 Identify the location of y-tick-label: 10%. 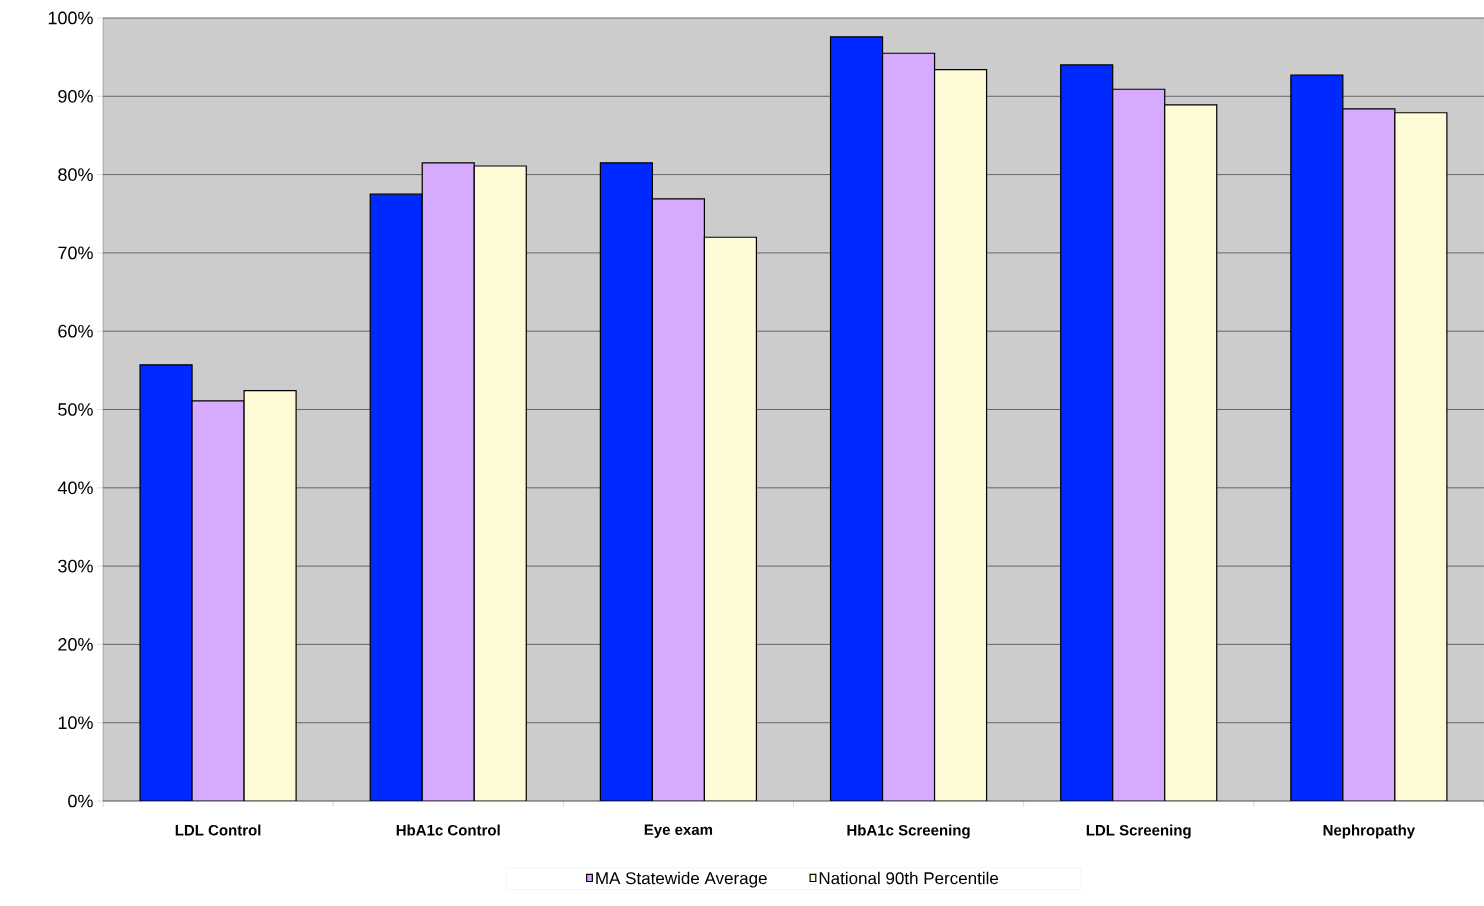
(75, 723).